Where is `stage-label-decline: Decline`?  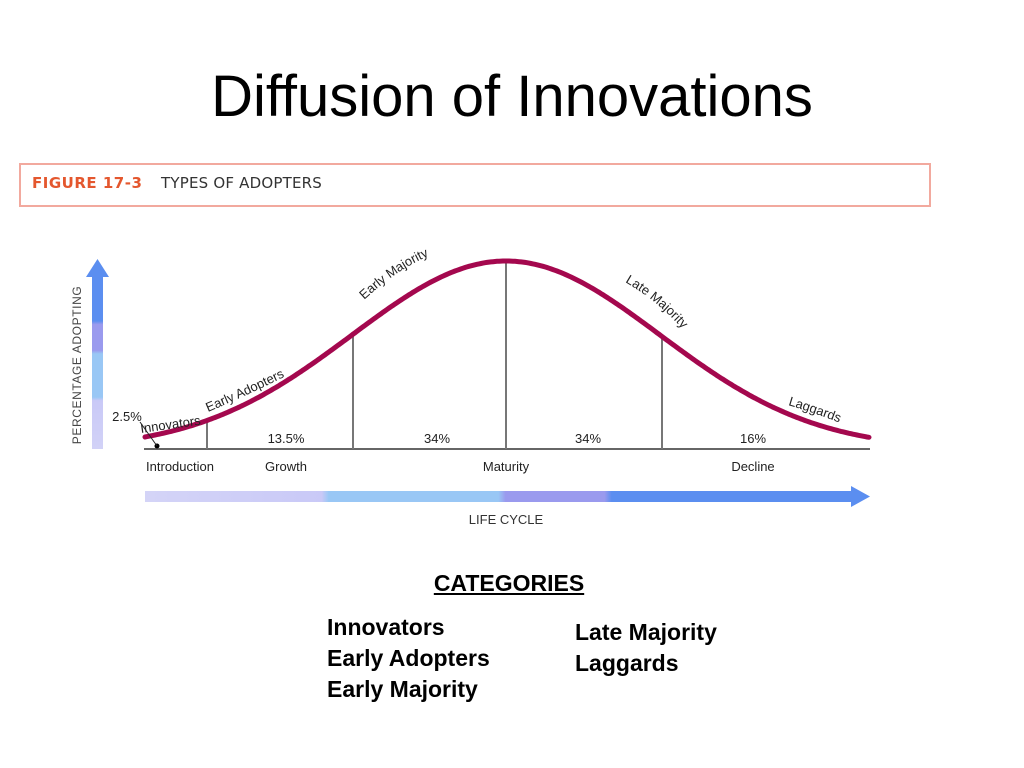 stage-label-decline: Decline is located at coordinates (752, 466).